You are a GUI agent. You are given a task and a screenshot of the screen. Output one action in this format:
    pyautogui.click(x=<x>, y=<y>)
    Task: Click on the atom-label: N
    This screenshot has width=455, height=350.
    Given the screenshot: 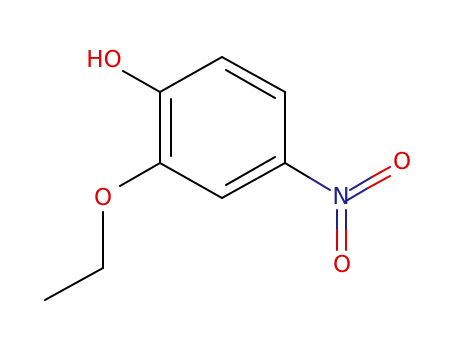 What is the action you would take?
    pyautogui.click(x=340, y=197)
    